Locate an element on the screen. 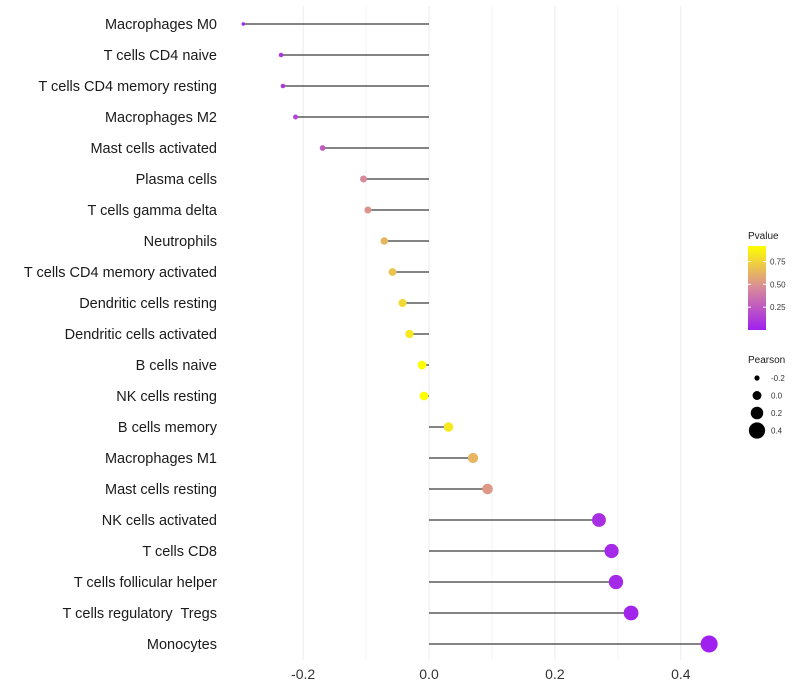 The height and width of the screenshot is (700, 800). category-label: Monocytes is located at coordinates (182, 645).